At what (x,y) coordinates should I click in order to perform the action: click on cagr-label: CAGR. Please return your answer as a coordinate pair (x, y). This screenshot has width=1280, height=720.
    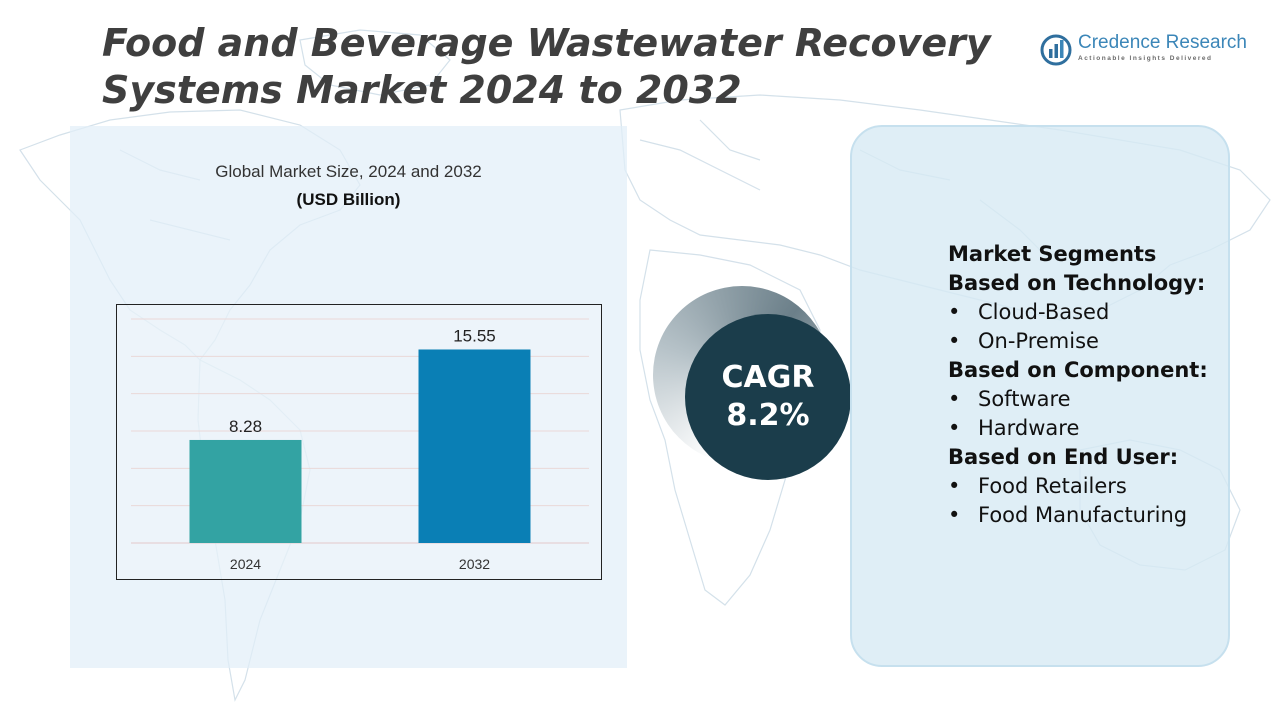
    Looking at the image, I should click on (768, 377).